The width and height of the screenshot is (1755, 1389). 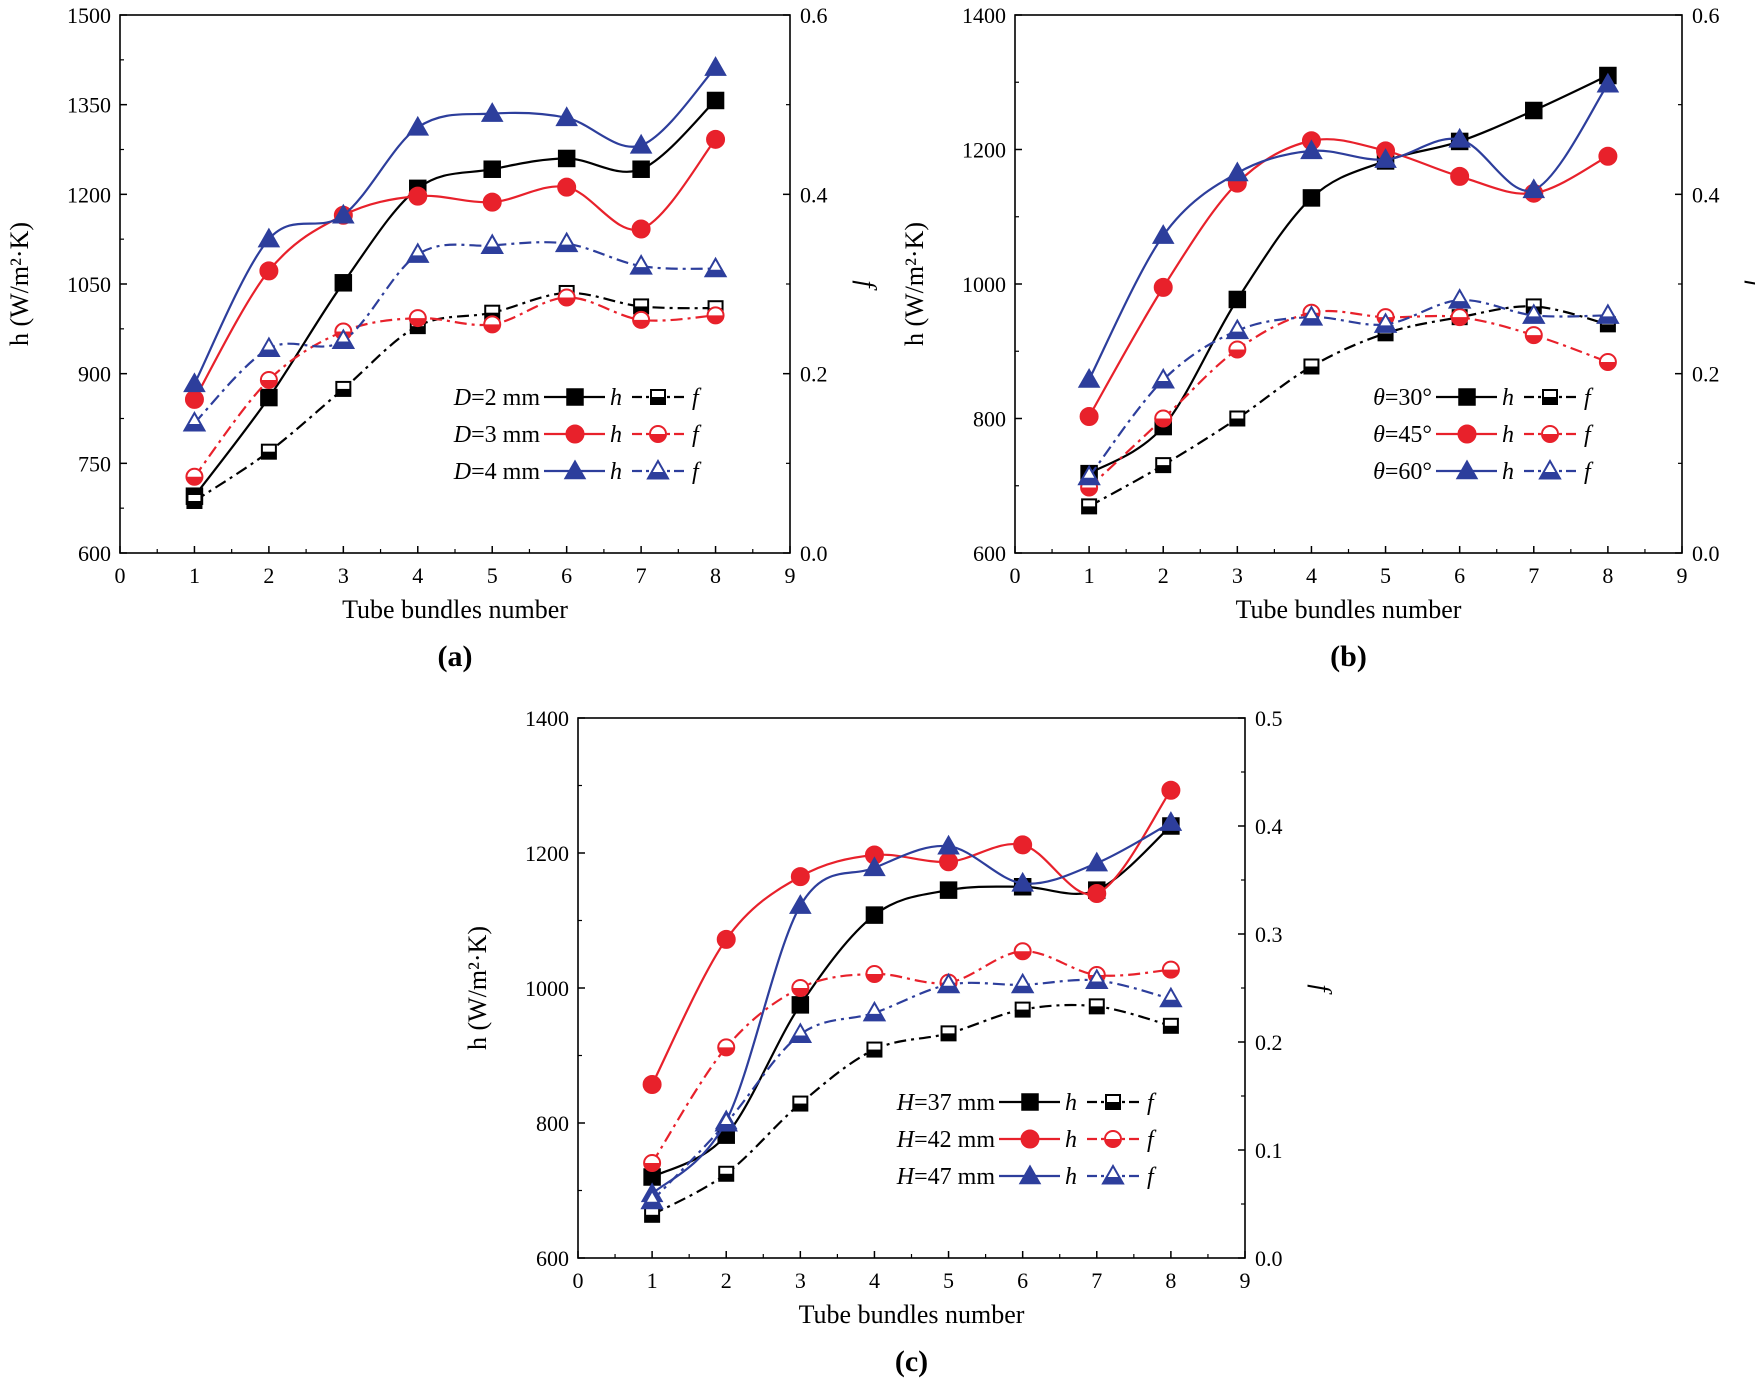 What do you see at coordinates (1170, 1280) in the screenshot?
I see `x-tick-label-c-8: 8` at bounding box center [1170, 1280].